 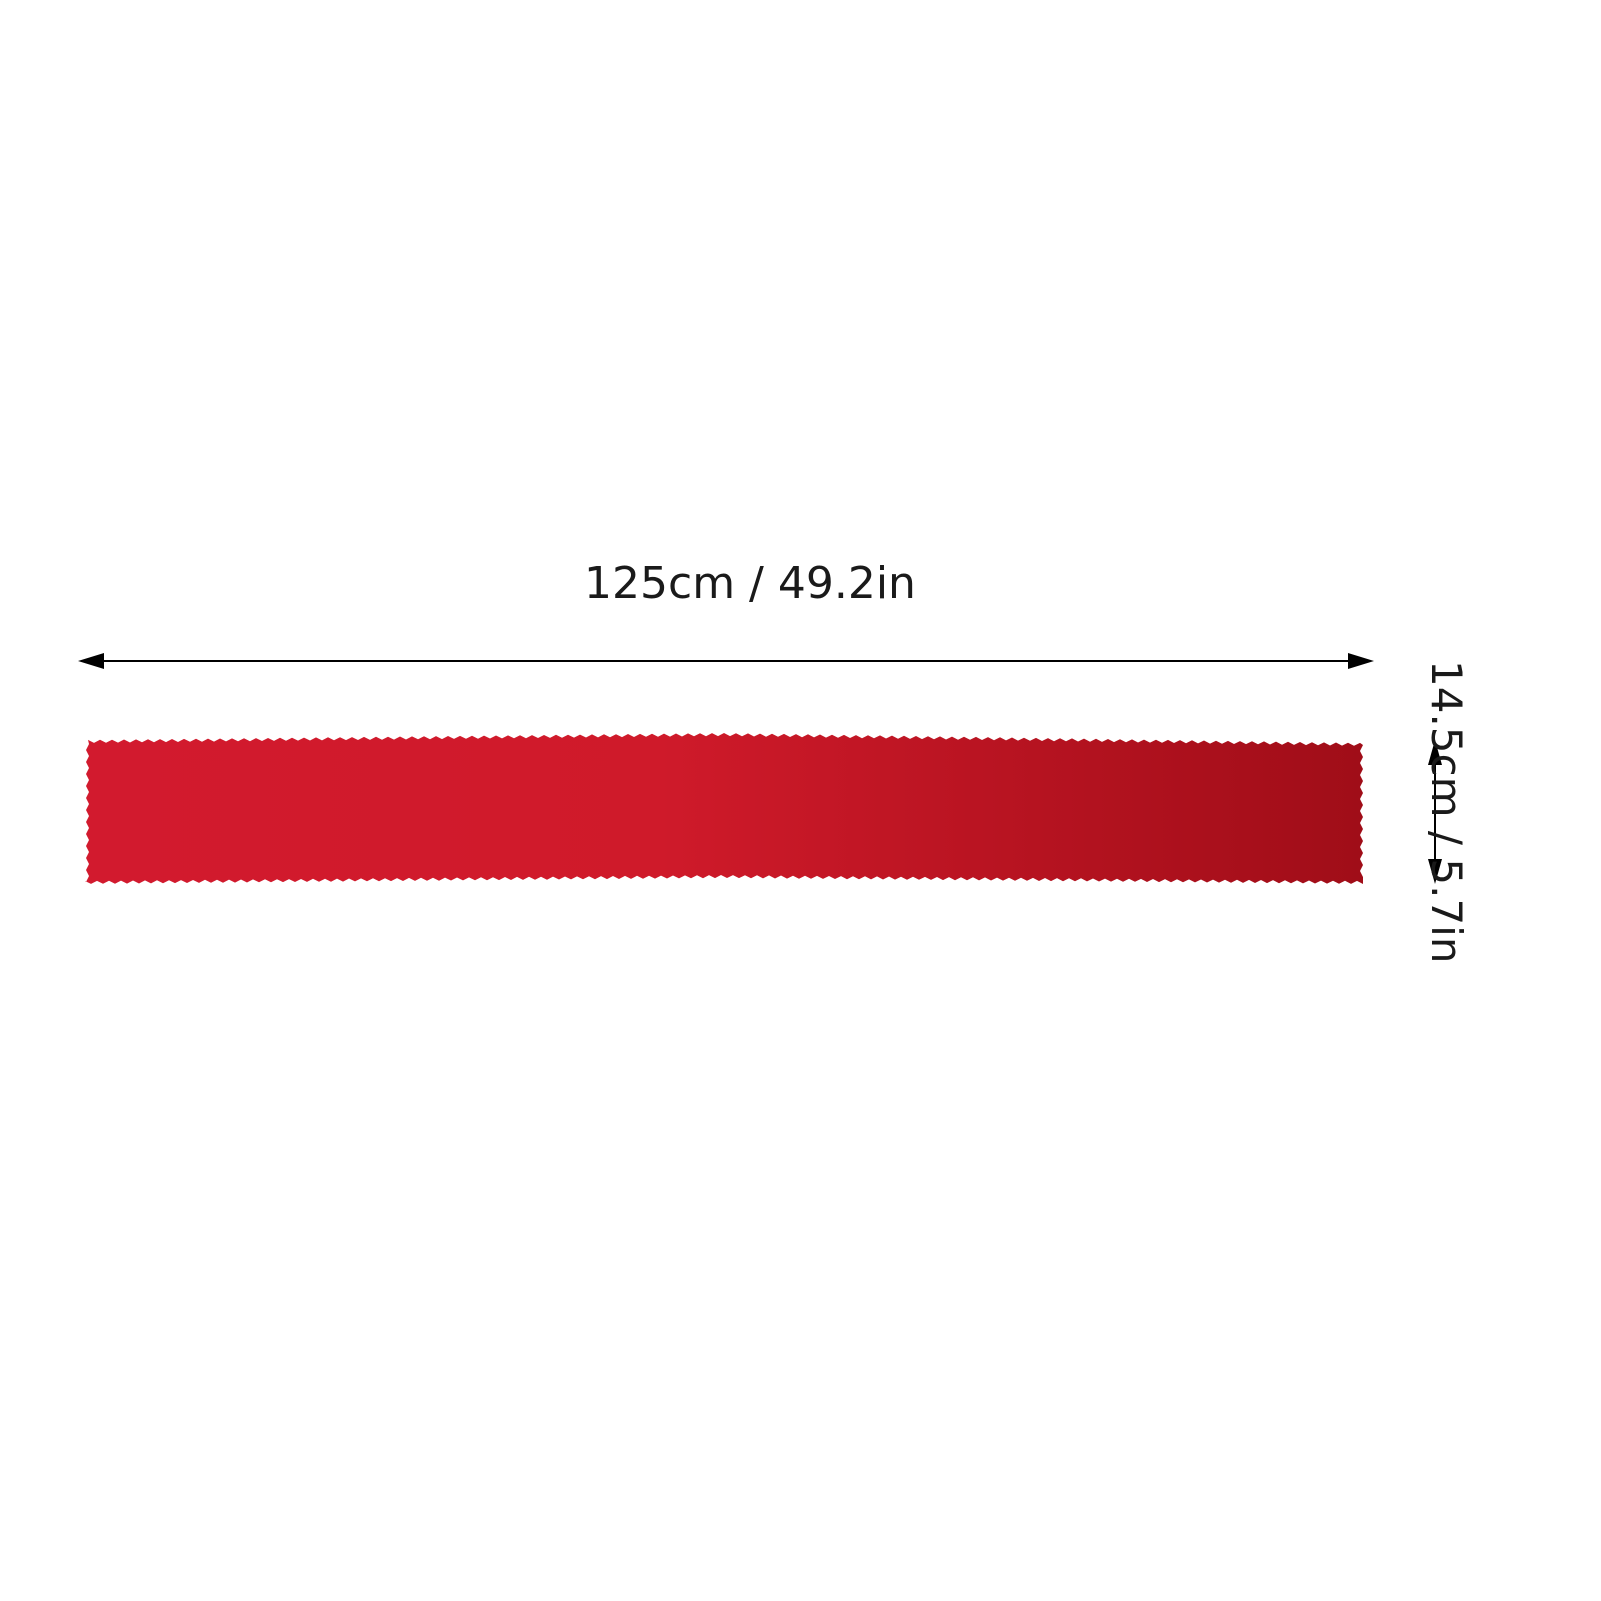 What do you see at coordinates (724, 808) in the screenshot?
I see `red-cloth-strip` at bounding box center [724, 808].